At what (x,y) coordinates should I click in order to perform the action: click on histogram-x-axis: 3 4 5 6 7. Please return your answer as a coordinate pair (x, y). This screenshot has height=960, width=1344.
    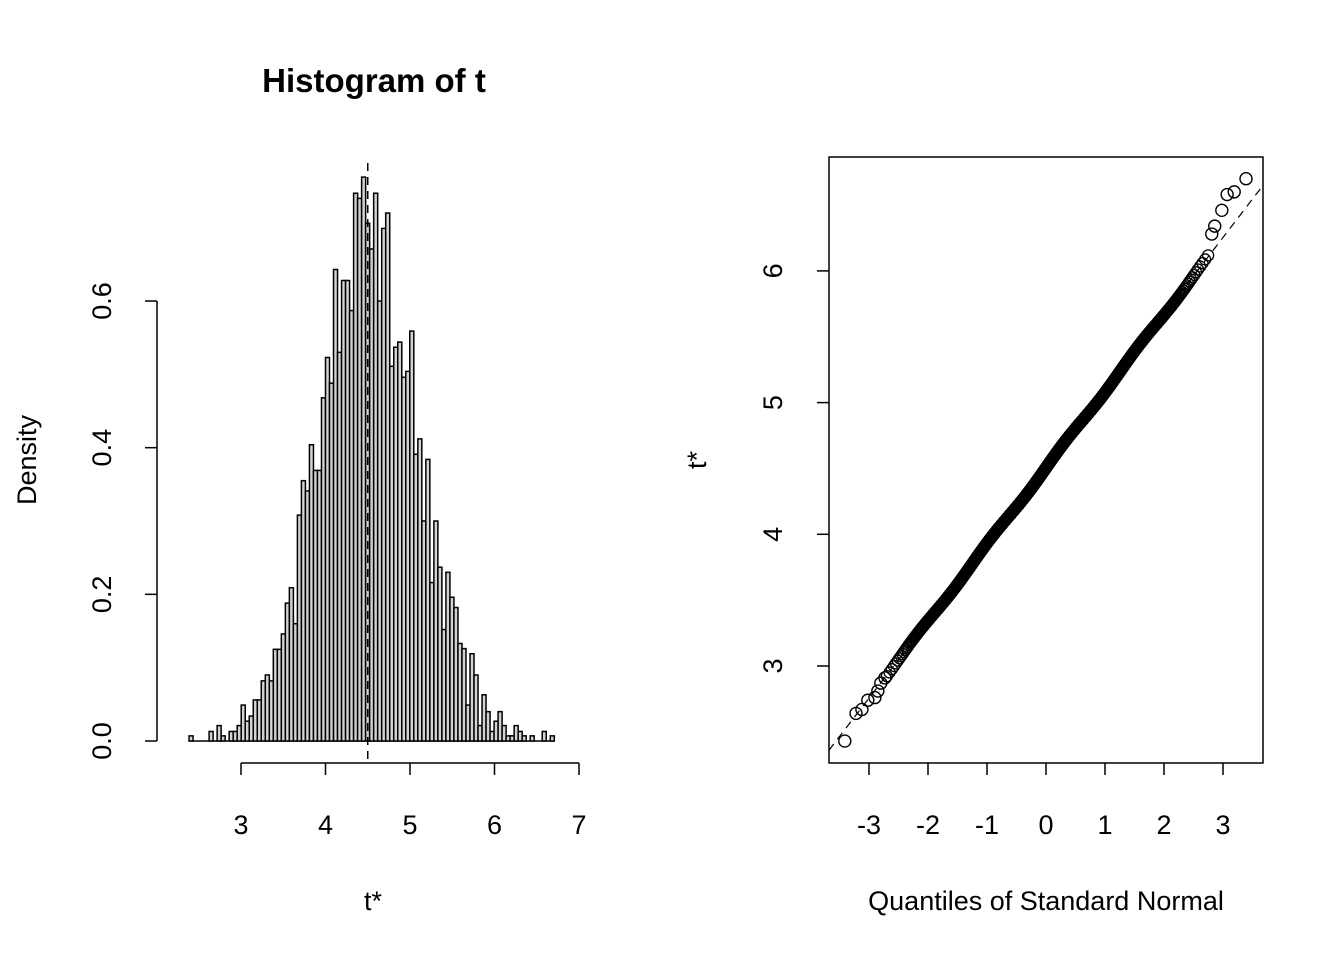
    Looking at the image, I should click on (410, 801).